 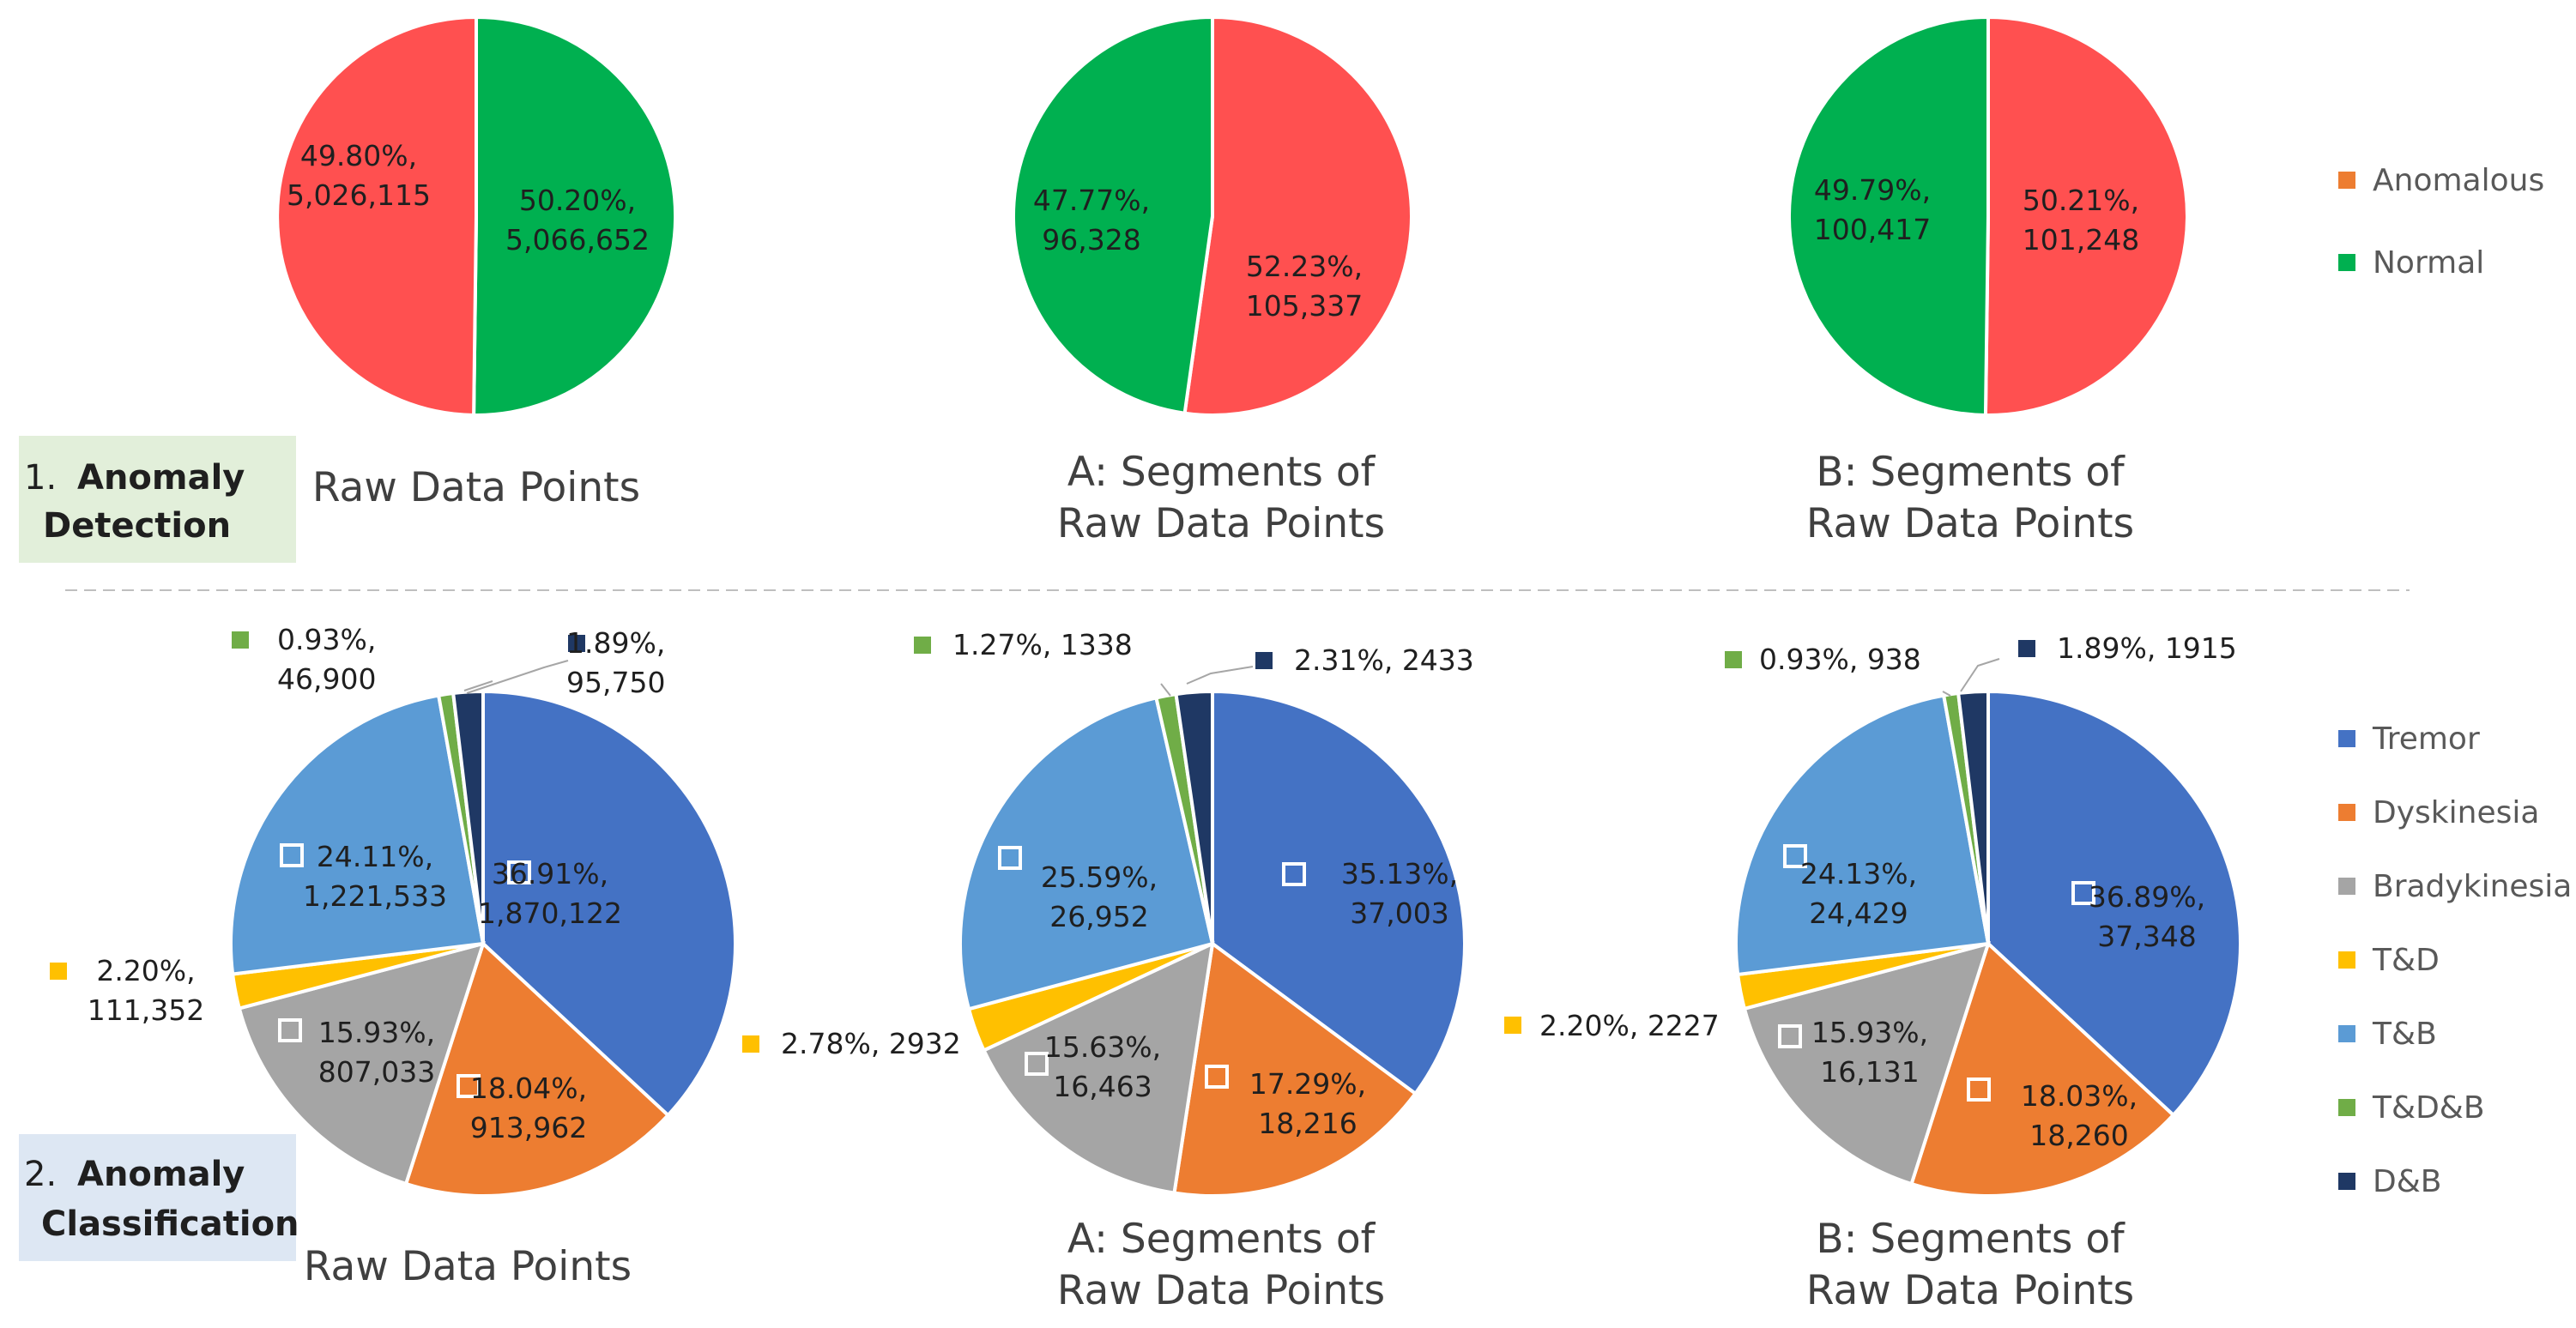 I want to click on data-label: 25.59%, 26,952, so click(x=1078, y=889).